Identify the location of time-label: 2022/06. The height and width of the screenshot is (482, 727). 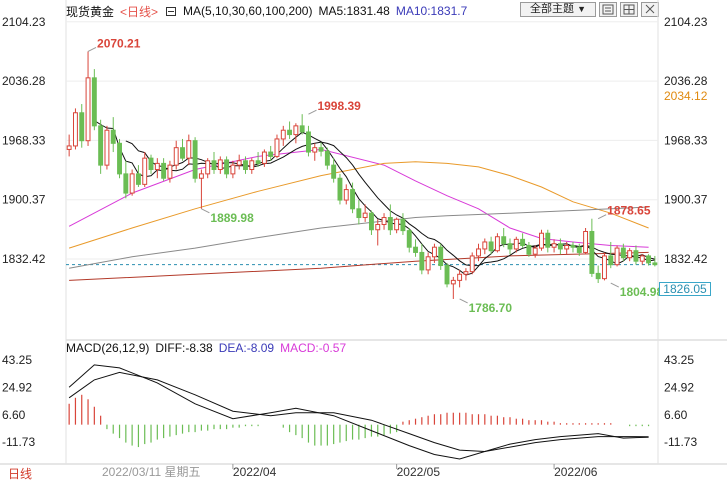
(576, 472).